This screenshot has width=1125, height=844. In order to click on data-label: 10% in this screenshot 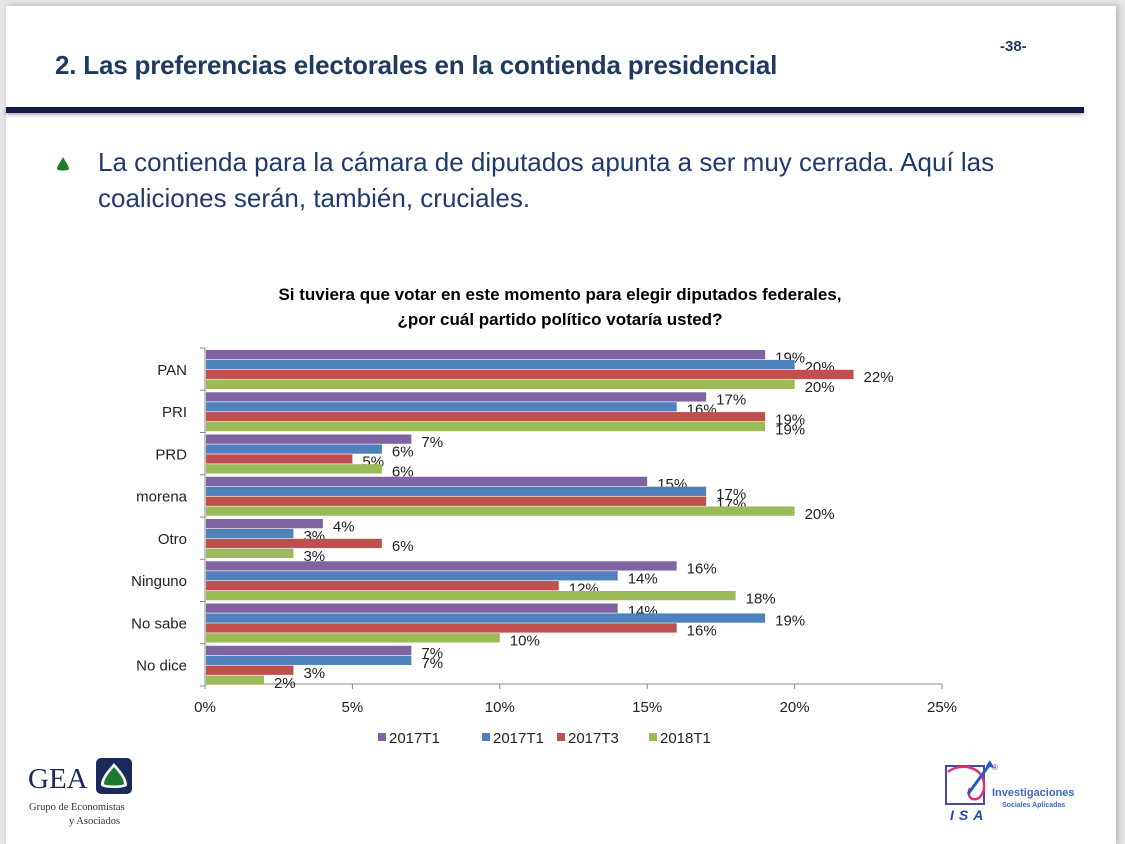, I will do `click(525, 641)`.